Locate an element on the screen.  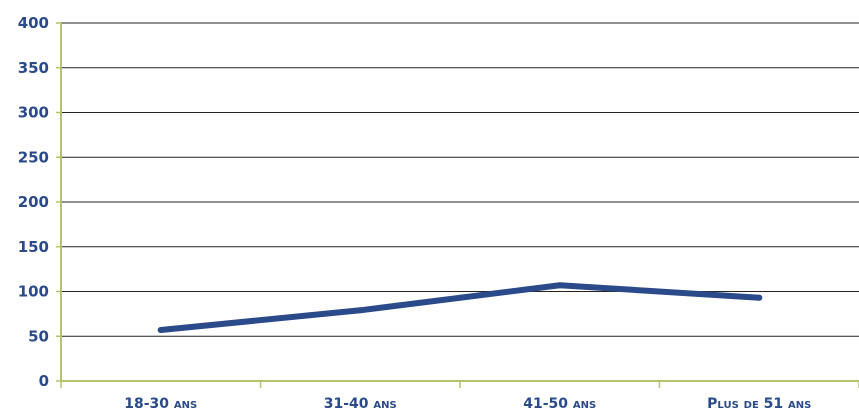
y-tick-label: 200 is located at coordinates (33, 202).